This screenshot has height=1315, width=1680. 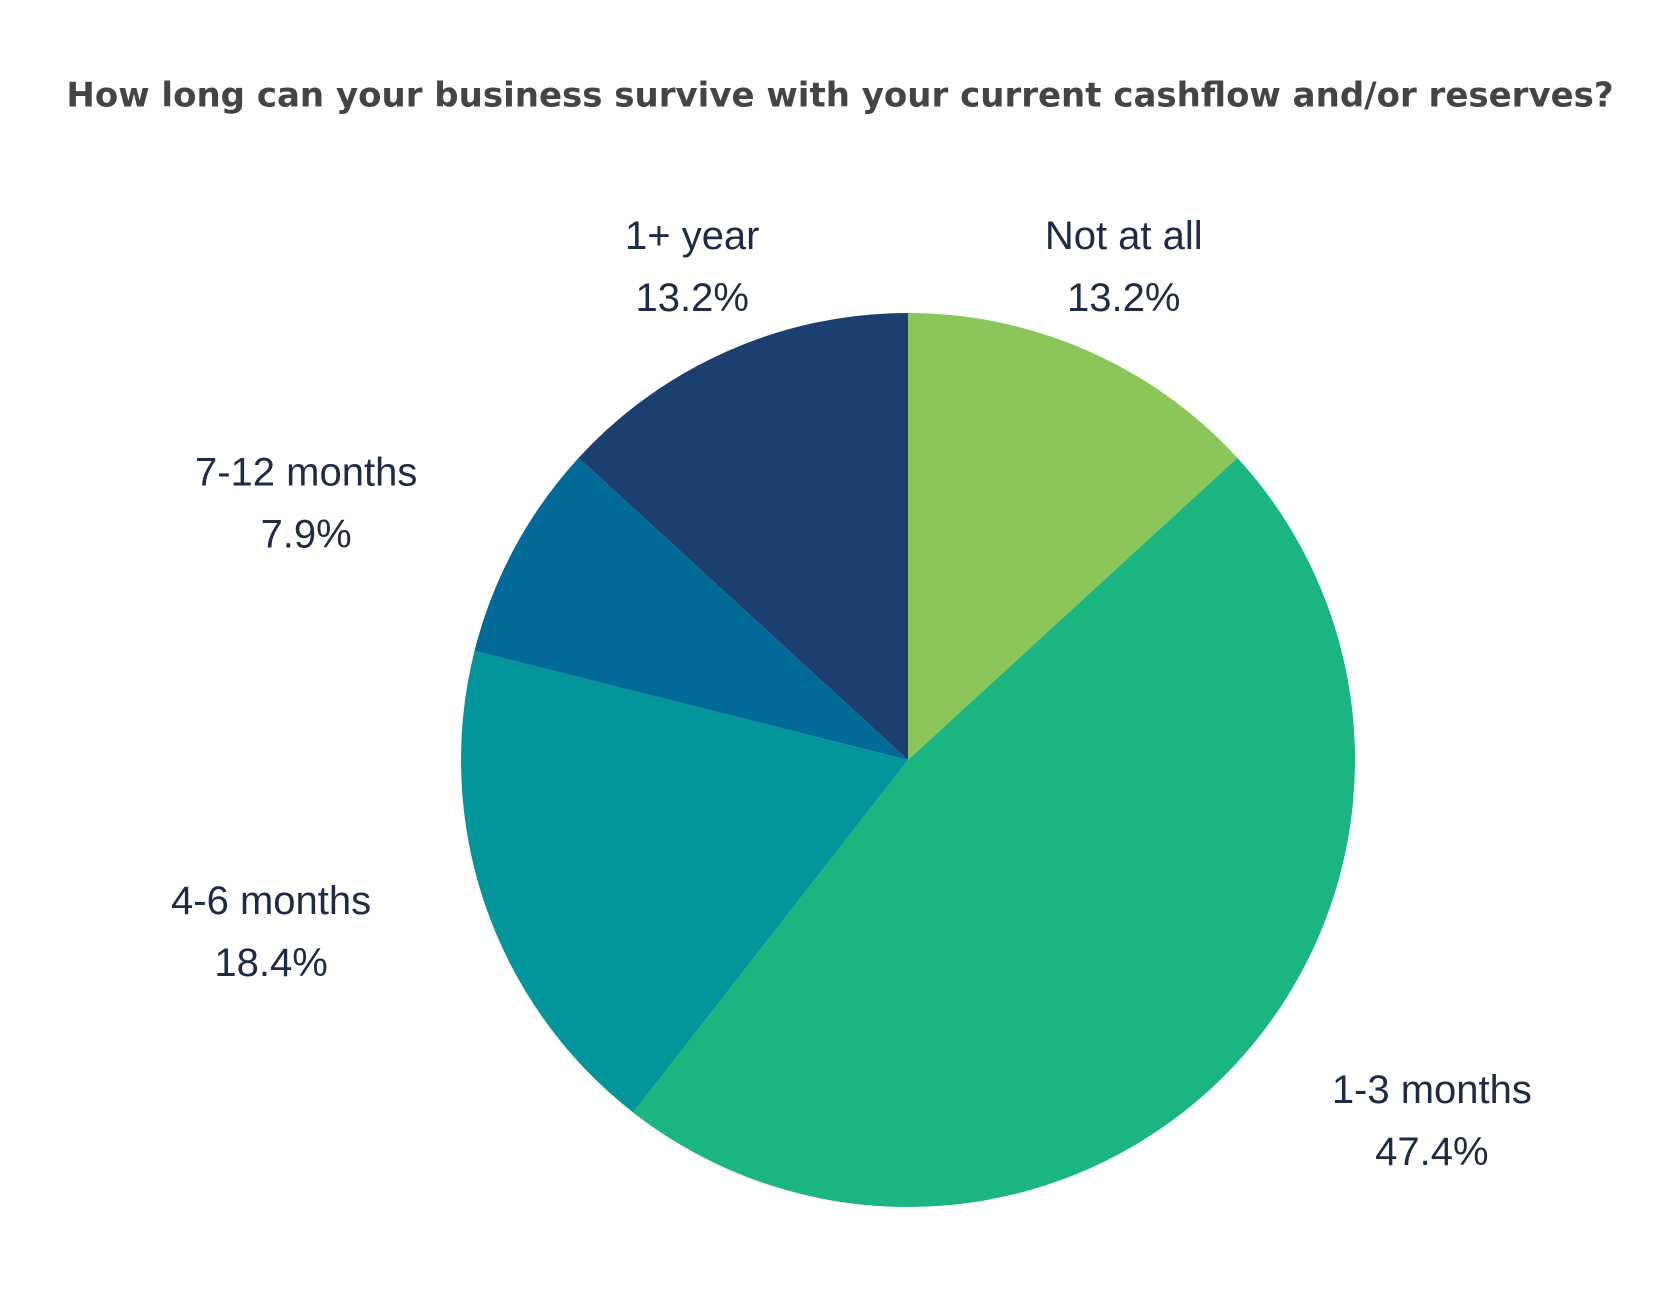 What do you see at coordinates (306, 534) in the screenshot?
I see `slice-value-label: 7.9%` at bounding box center [306, 534].